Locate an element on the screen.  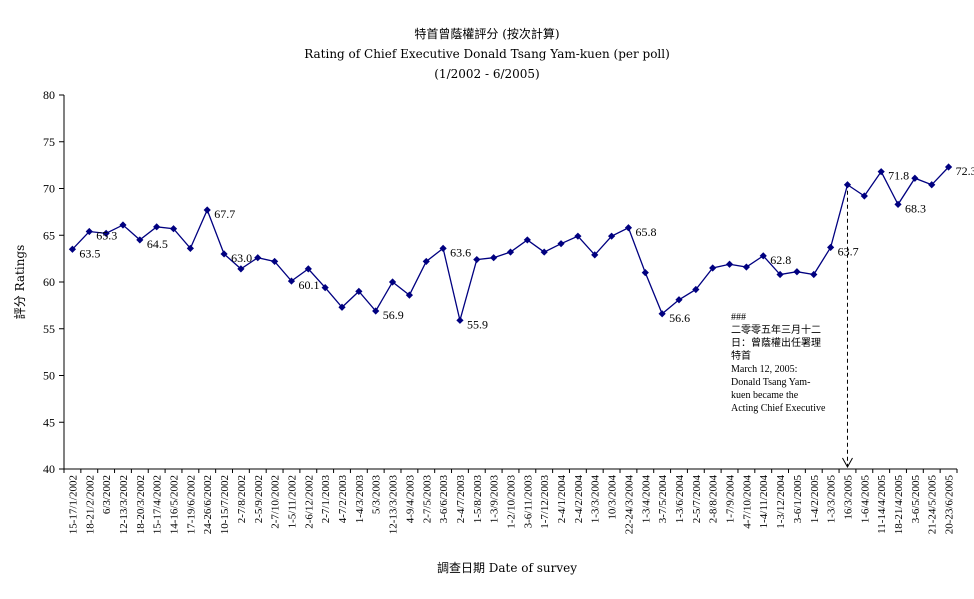
y-tick-label: 75 is located at coordinates (49, 142).